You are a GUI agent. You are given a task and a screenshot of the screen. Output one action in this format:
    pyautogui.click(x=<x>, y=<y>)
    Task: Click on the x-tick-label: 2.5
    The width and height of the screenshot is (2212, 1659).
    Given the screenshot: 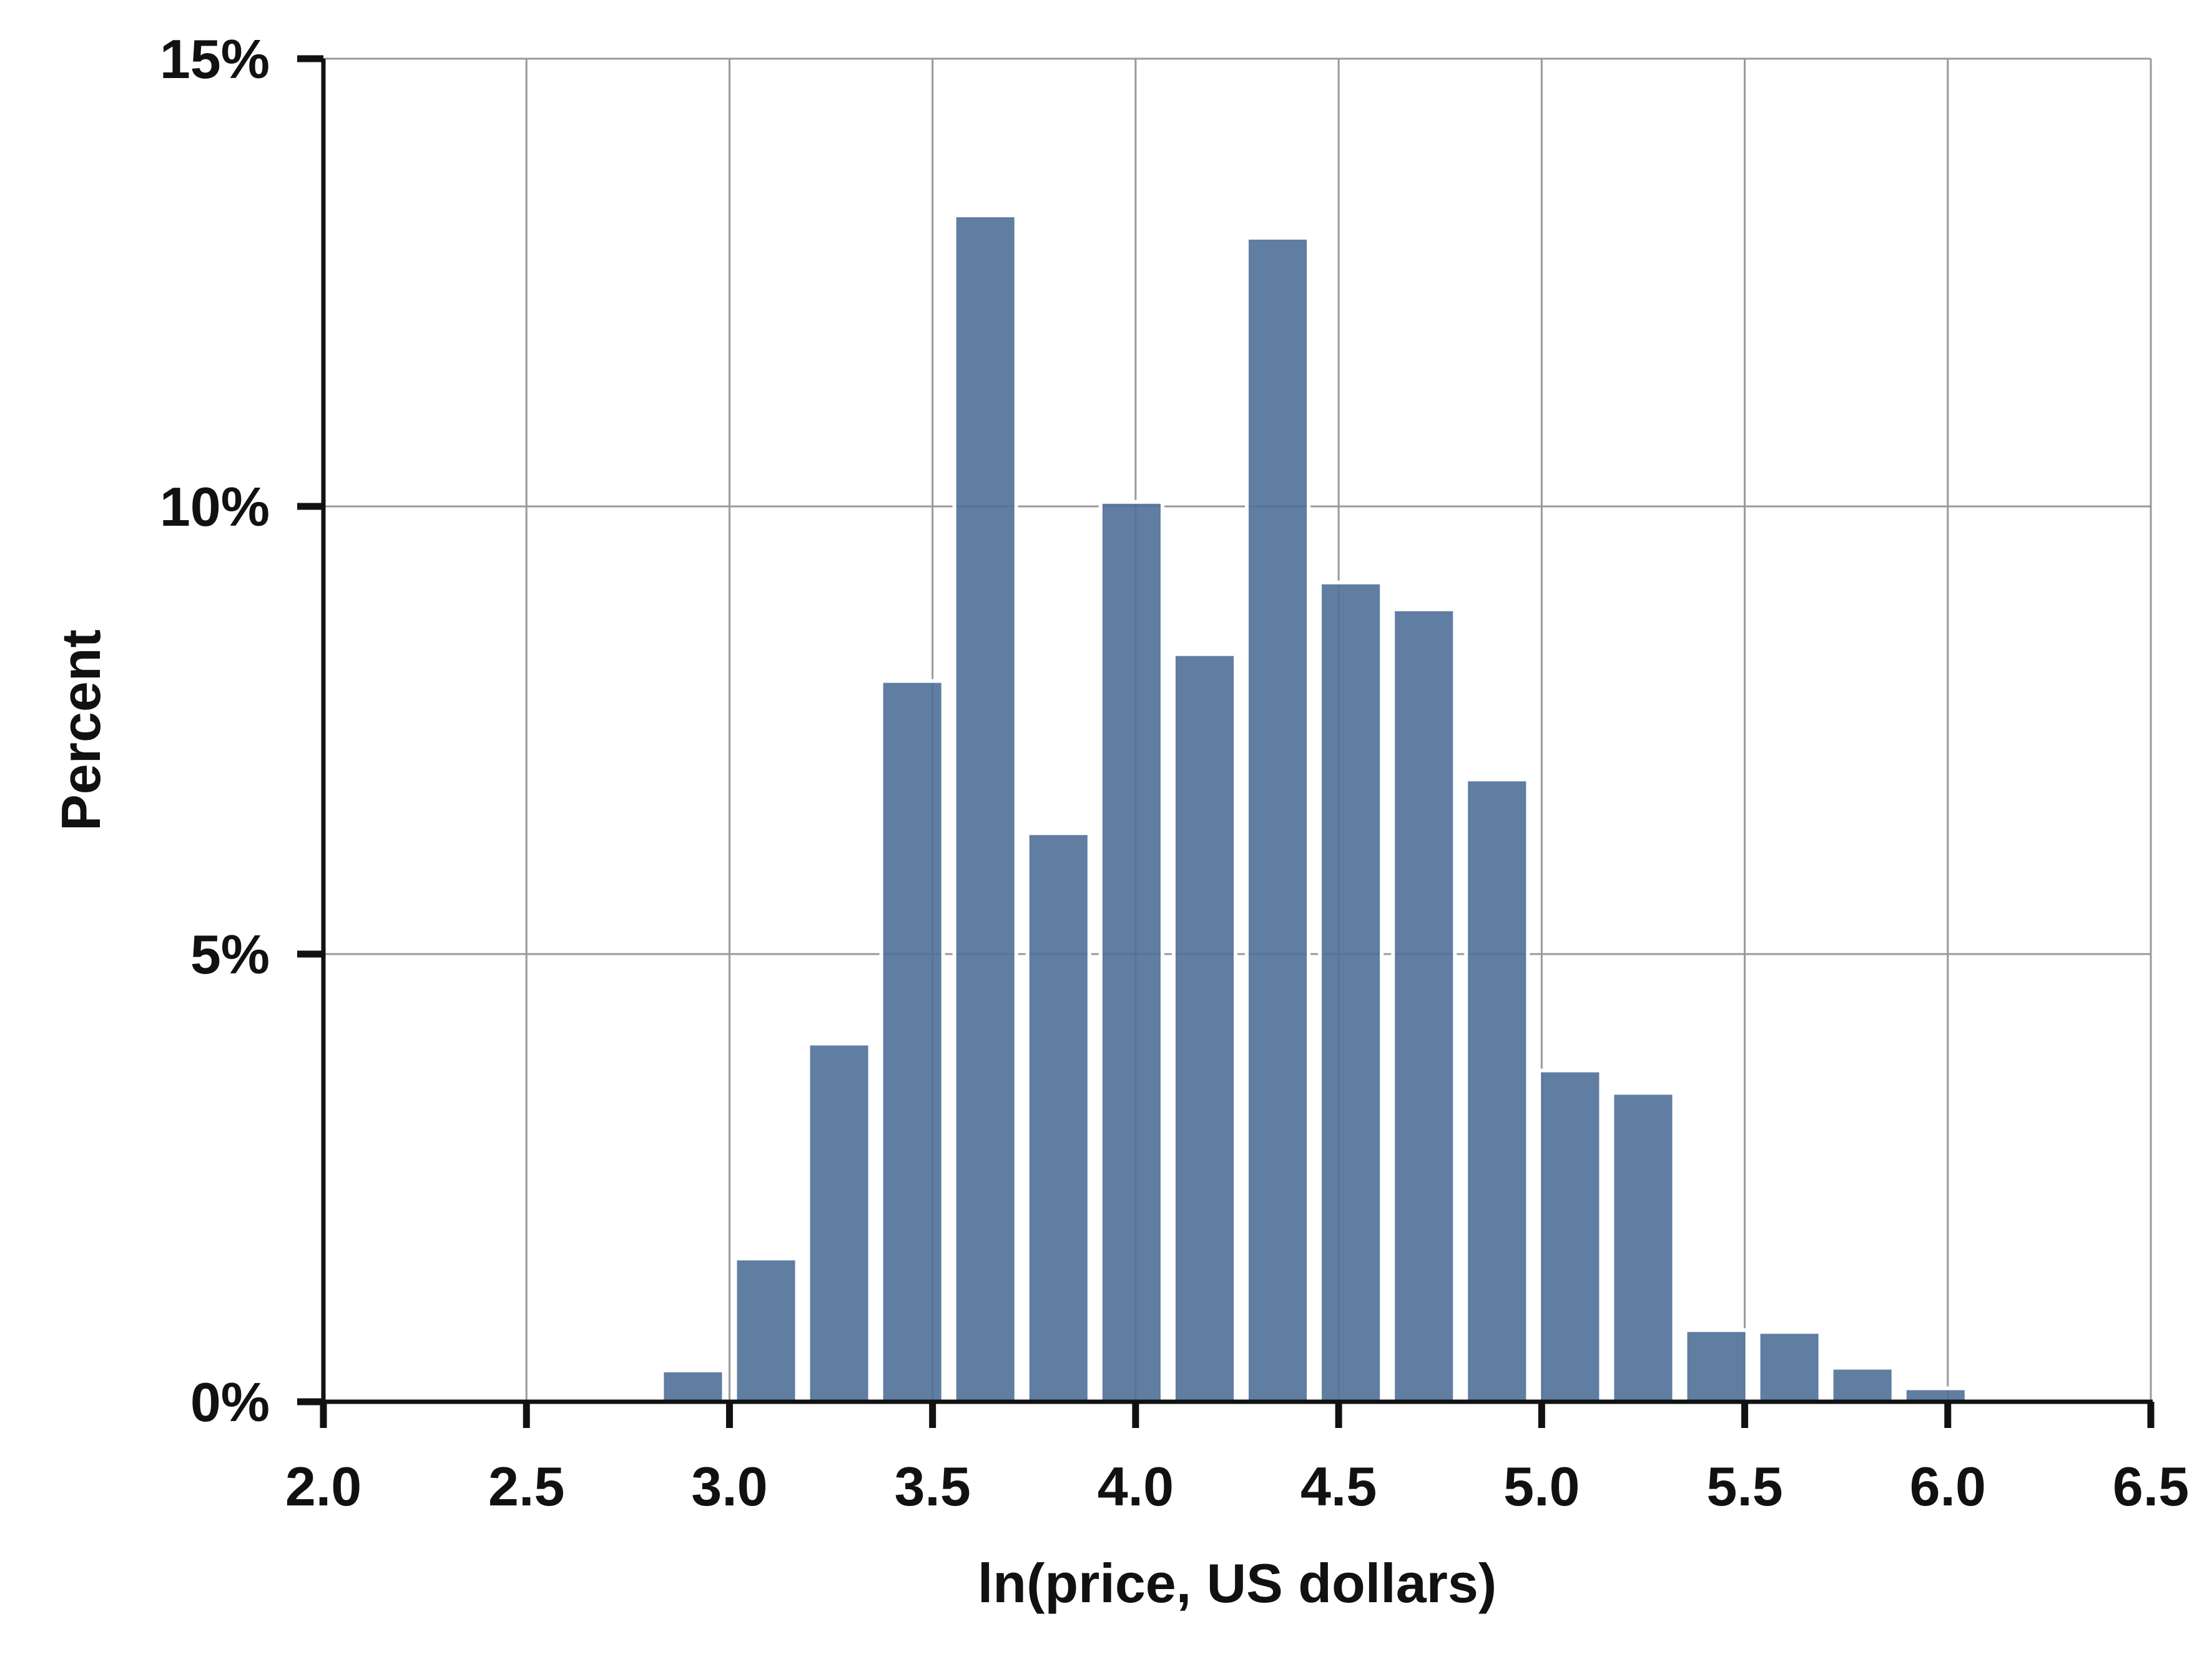 What is the action you would take?
    pyautogui.click(x=526, y=1486)
    